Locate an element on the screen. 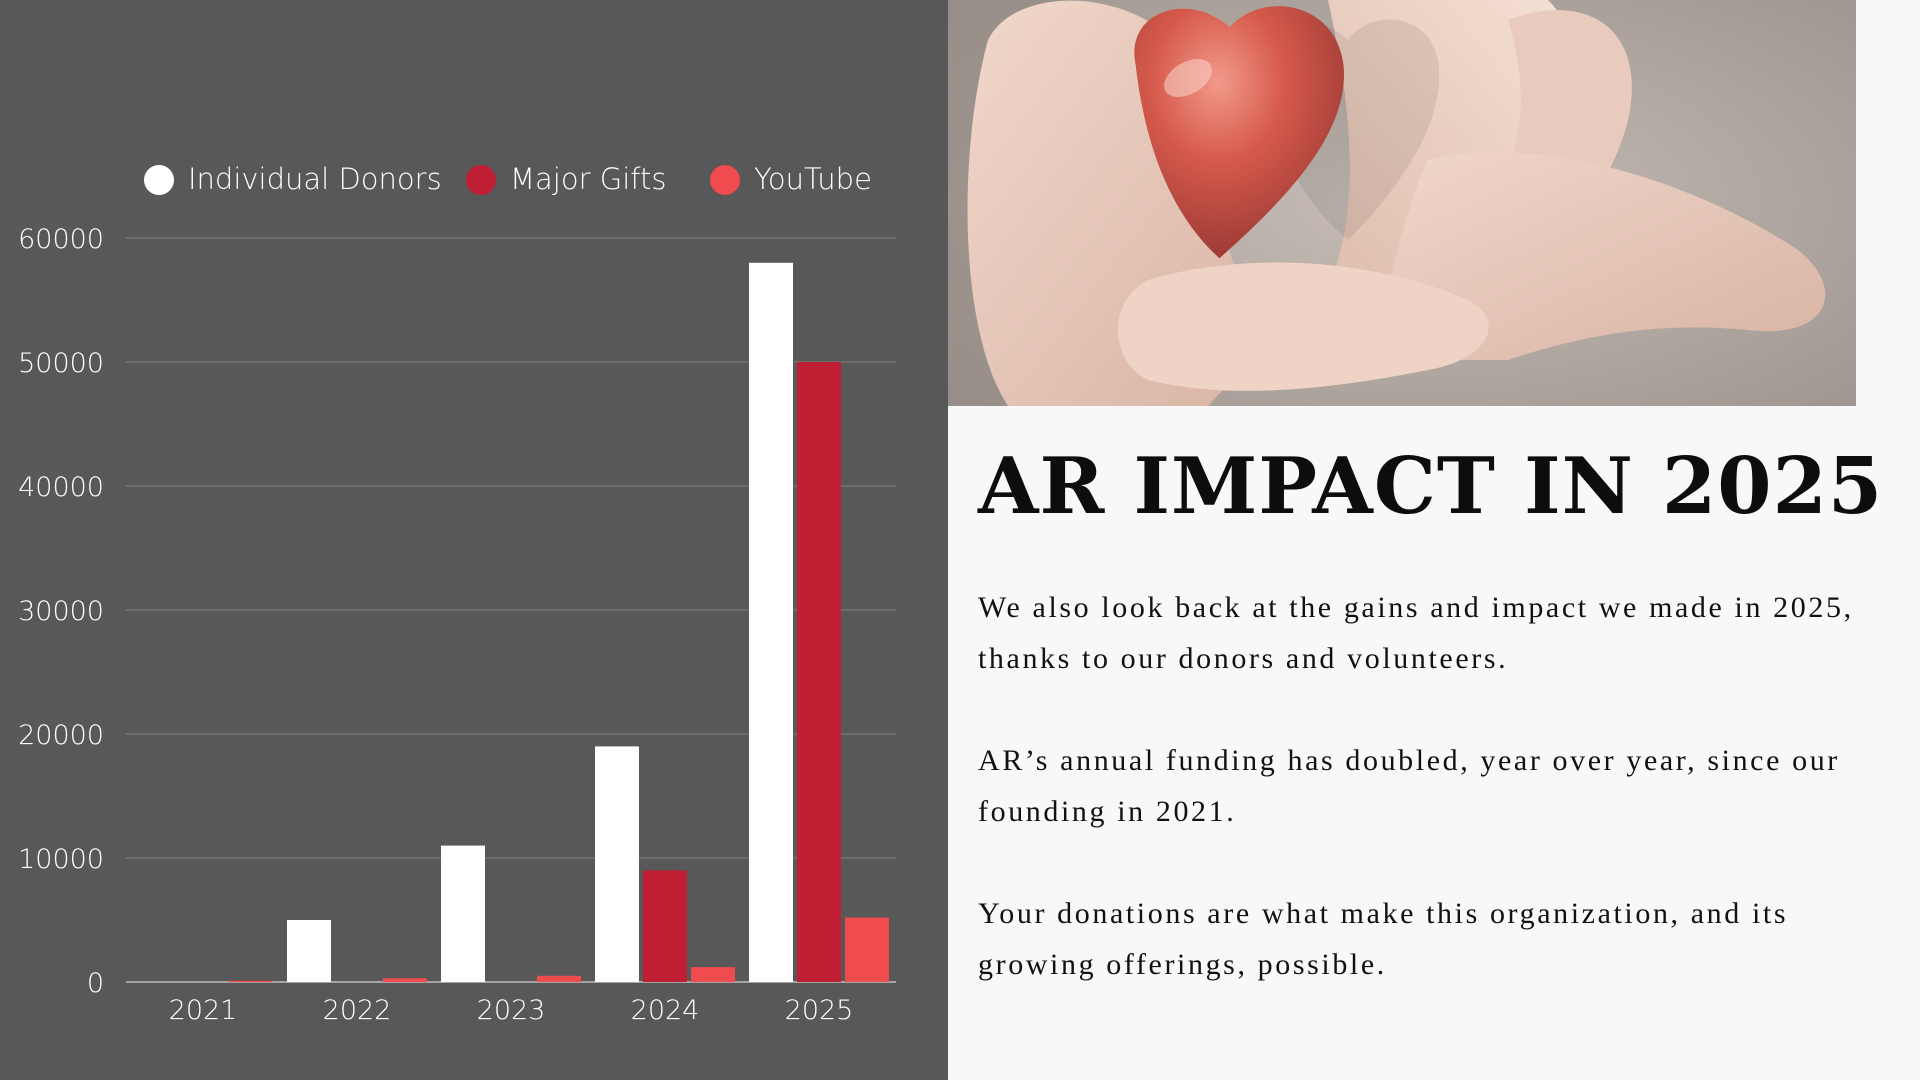 The width and height of the screenshot is (1920, 1080). legend-label: Individual Donors is located at coordinates (315, 179).